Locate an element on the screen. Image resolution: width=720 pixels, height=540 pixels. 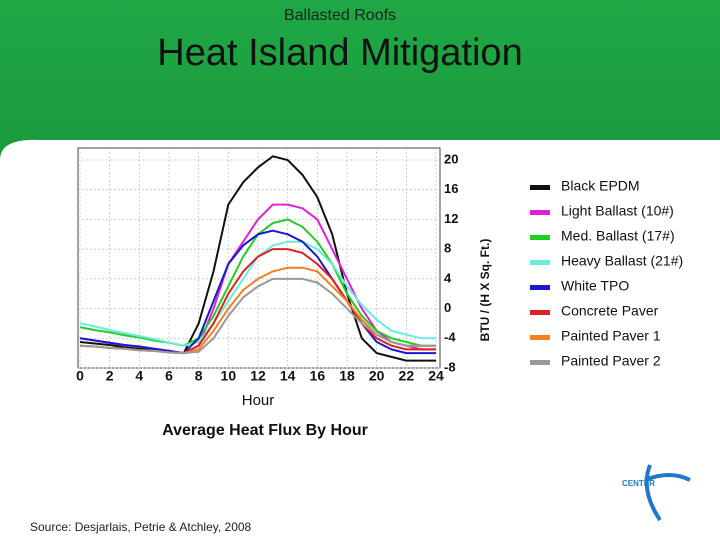
legend-label: Painted Paver 1 is located at coordinates (611, 336).